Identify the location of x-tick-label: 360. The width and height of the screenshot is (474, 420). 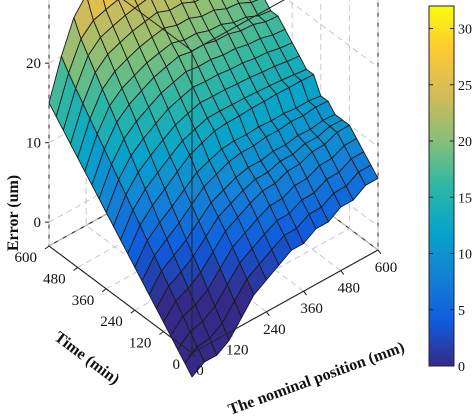
(311, 309).